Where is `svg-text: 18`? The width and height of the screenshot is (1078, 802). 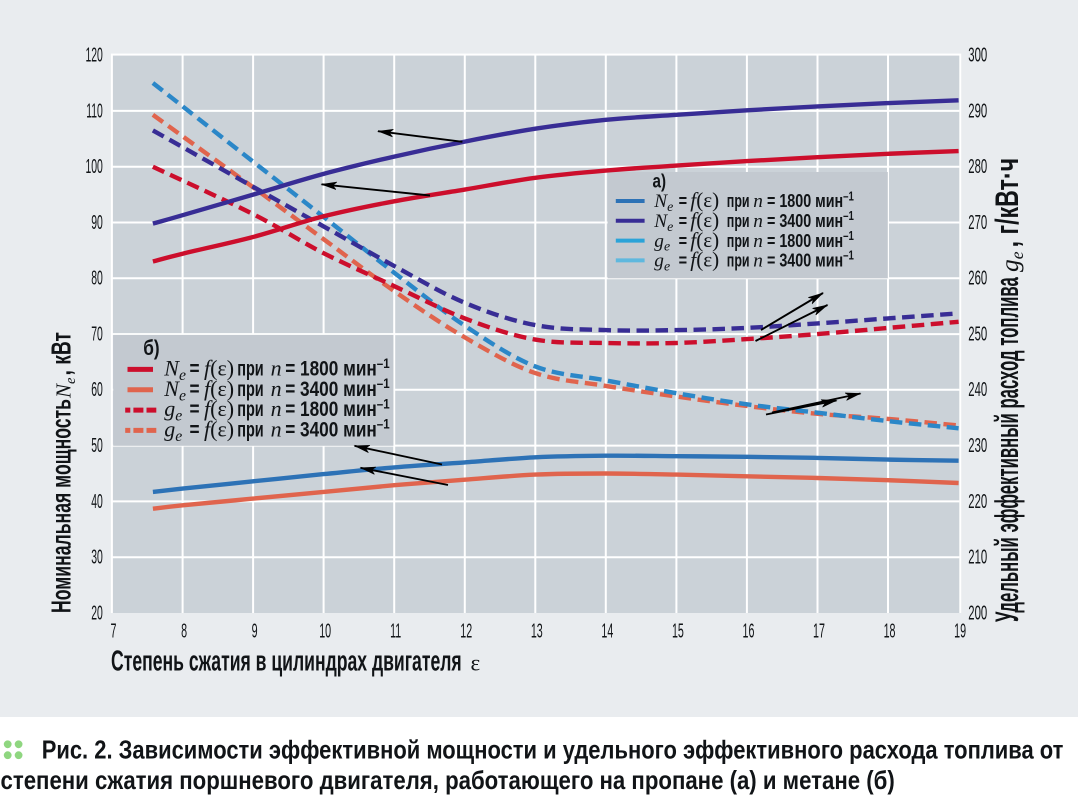 svg-text: 18 is located at coordinates (890, 631).